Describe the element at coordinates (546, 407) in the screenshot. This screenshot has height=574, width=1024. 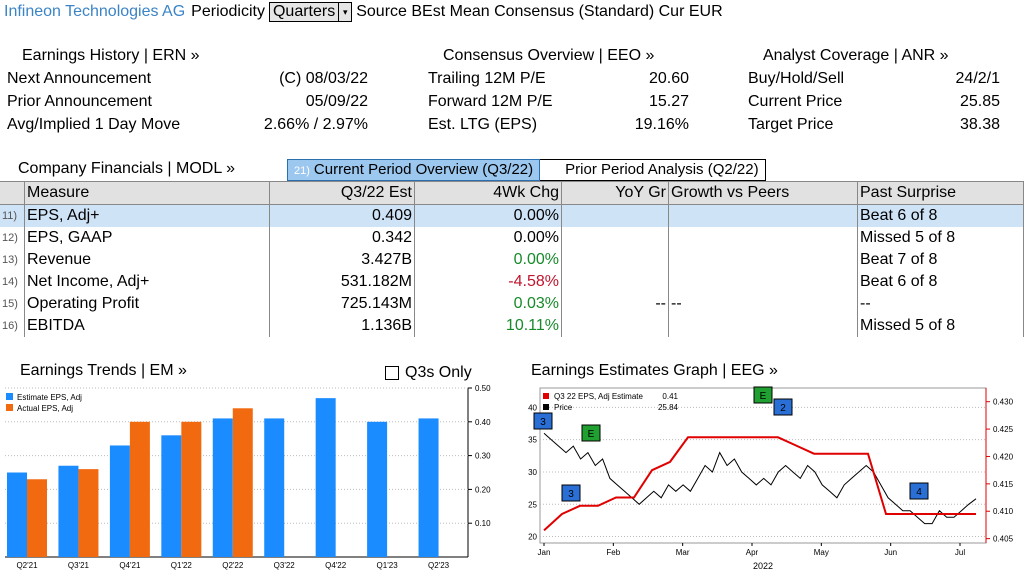
I see `legend-swatch-price` at that location.